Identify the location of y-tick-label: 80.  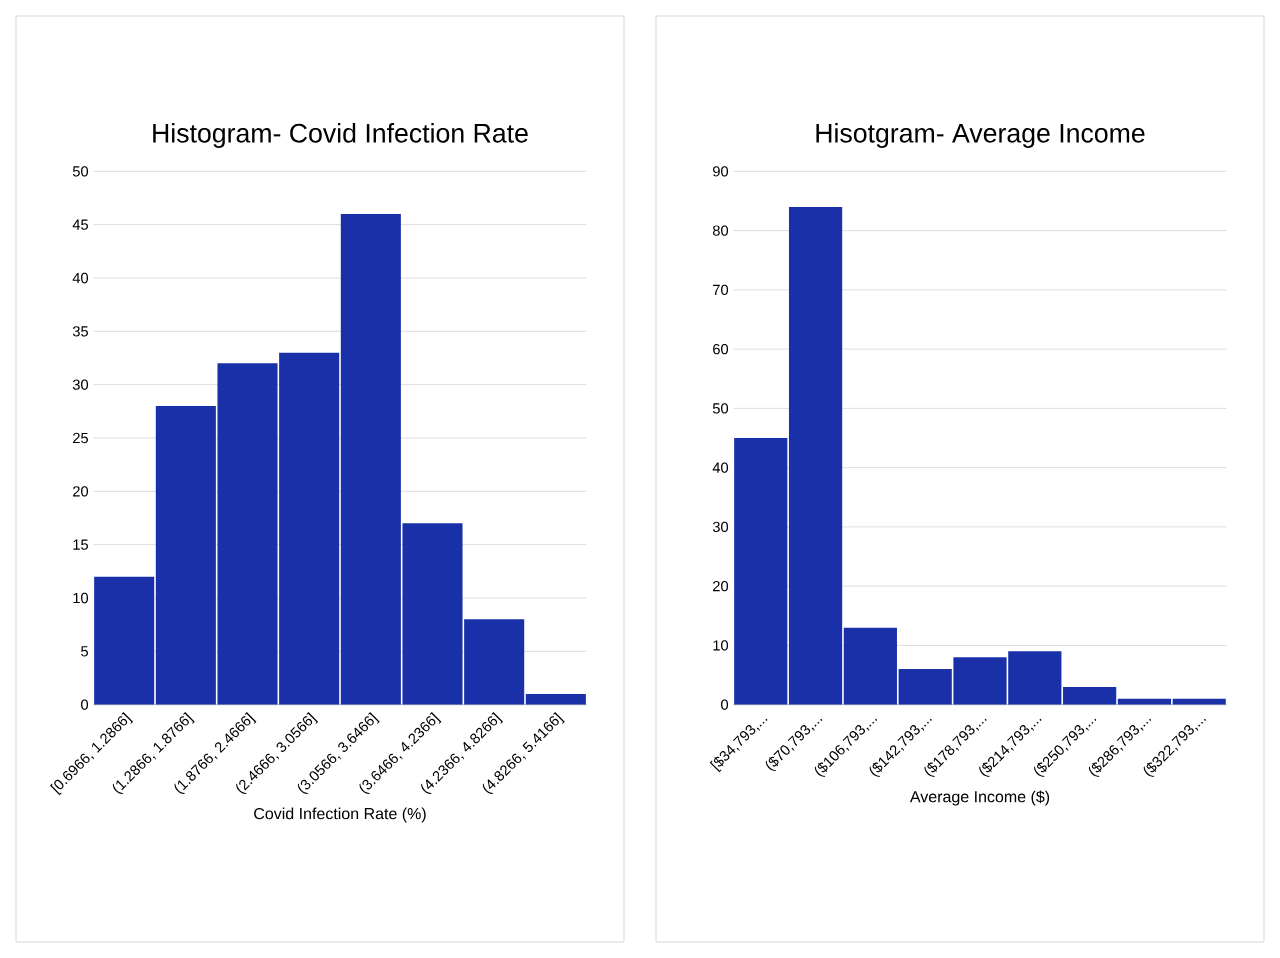
(720, 230).